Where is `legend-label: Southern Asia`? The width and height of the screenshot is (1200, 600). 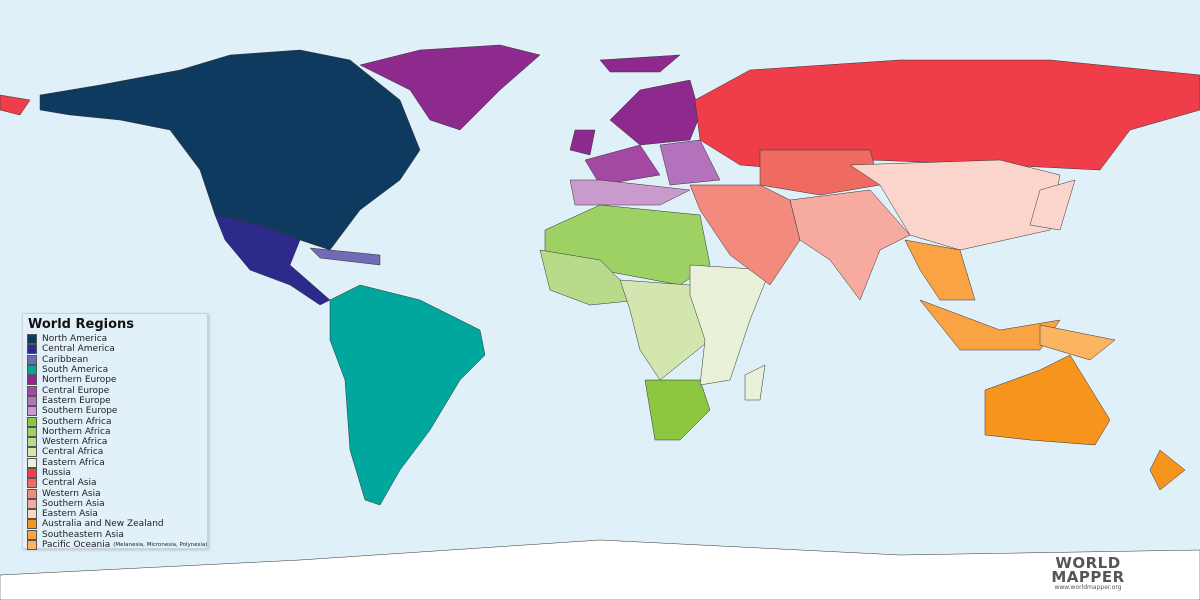
legend-label: Southern Asia is located at coordinates (73, 503).